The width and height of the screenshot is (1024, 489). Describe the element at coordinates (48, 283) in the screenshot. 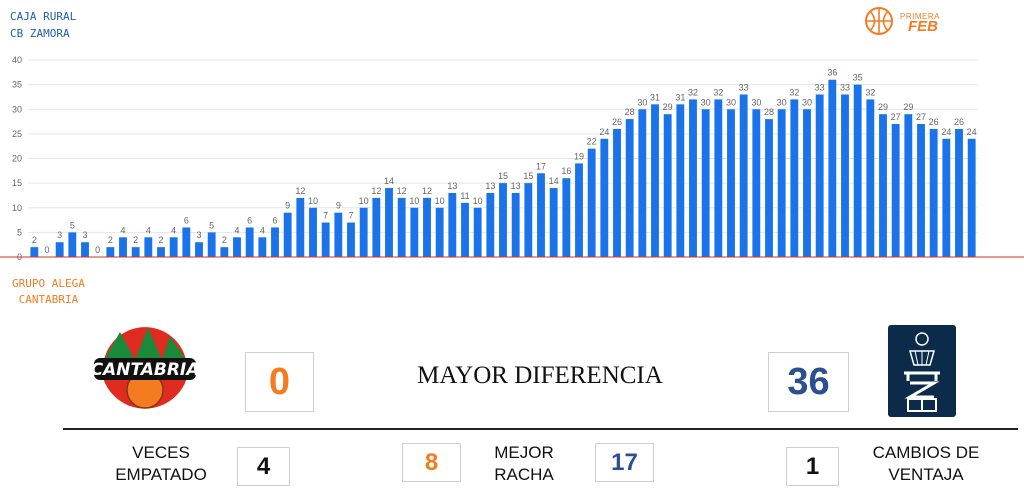

I see `bottom-team-line1: GRUPO ALEGA` at that location.